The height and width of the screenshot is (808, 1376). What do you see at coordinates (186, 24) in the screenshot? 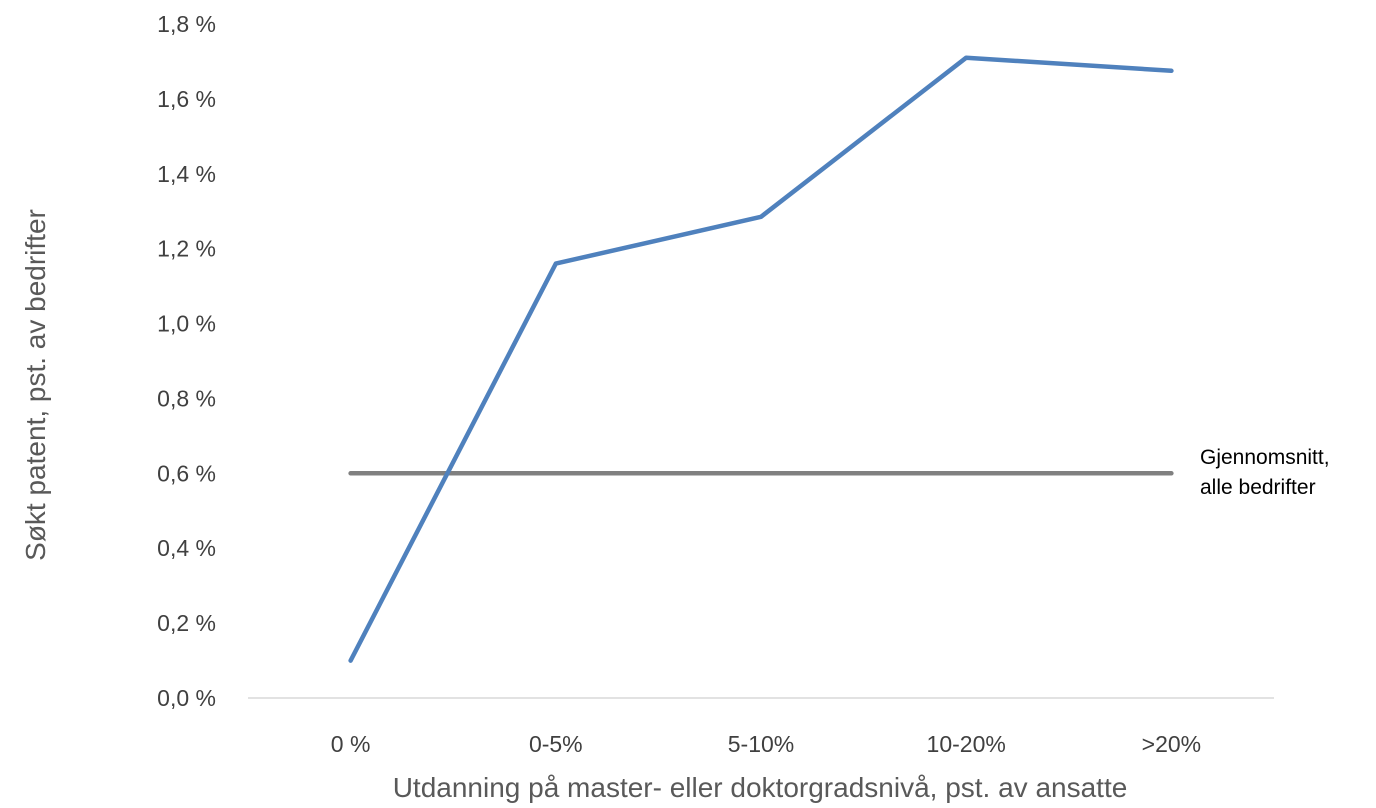
I see `y-tick-label: 1,8 %` at bounding box center [186, 24].